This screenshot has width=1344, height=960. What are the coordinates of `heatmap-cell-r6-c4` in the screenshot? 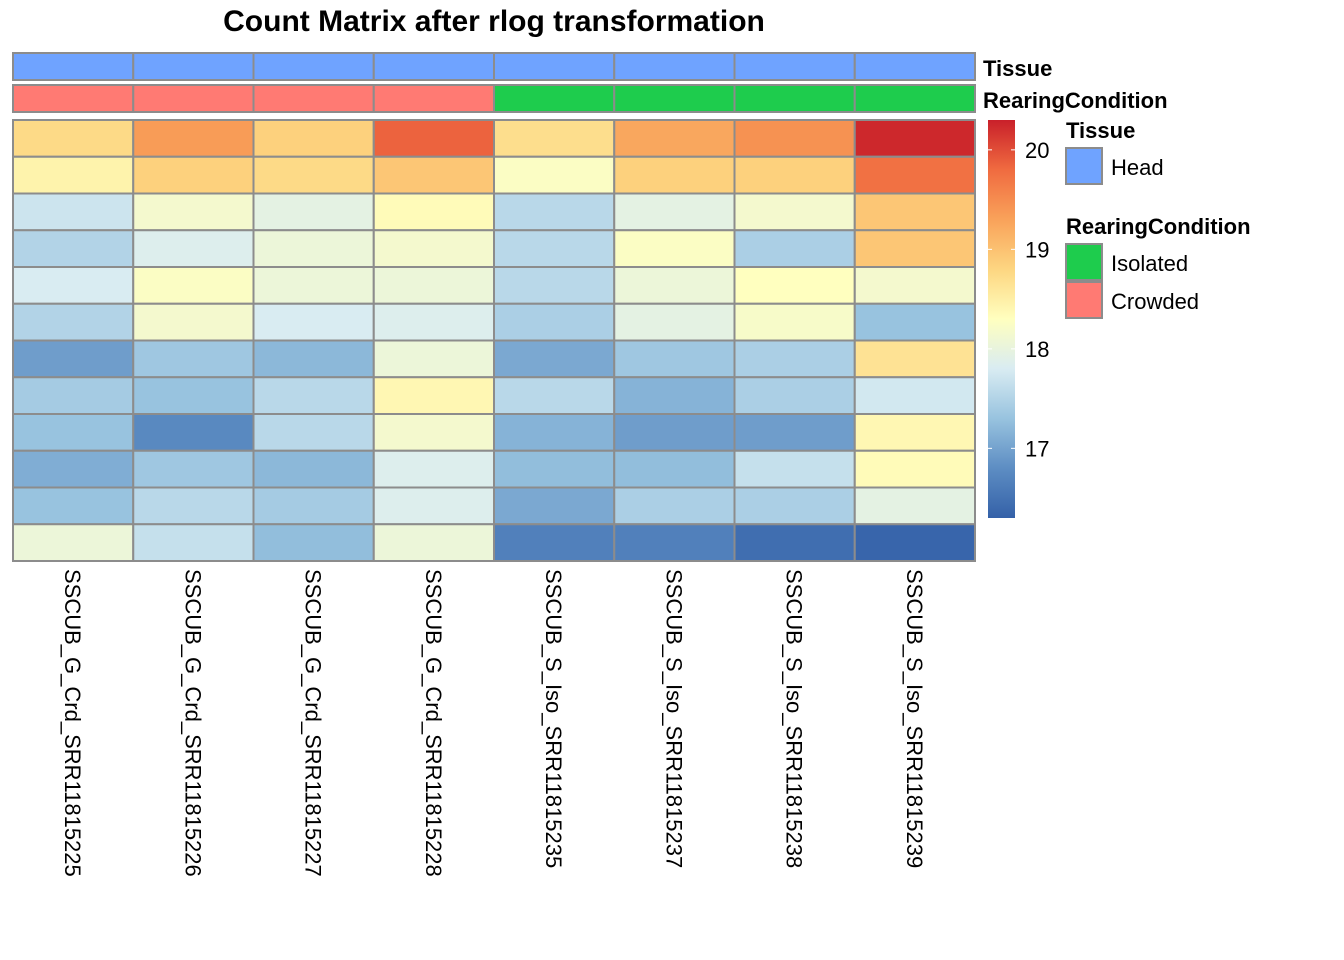 It's located at (433, 322).